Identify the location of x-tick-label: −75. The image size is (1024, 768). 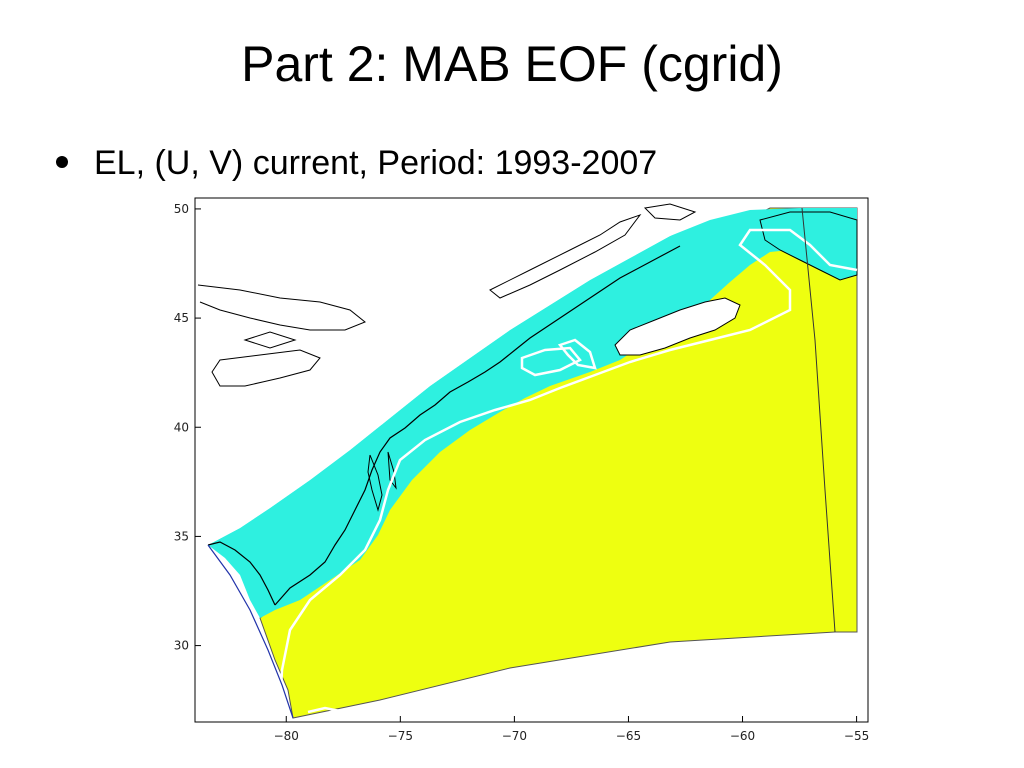
(400, 736).